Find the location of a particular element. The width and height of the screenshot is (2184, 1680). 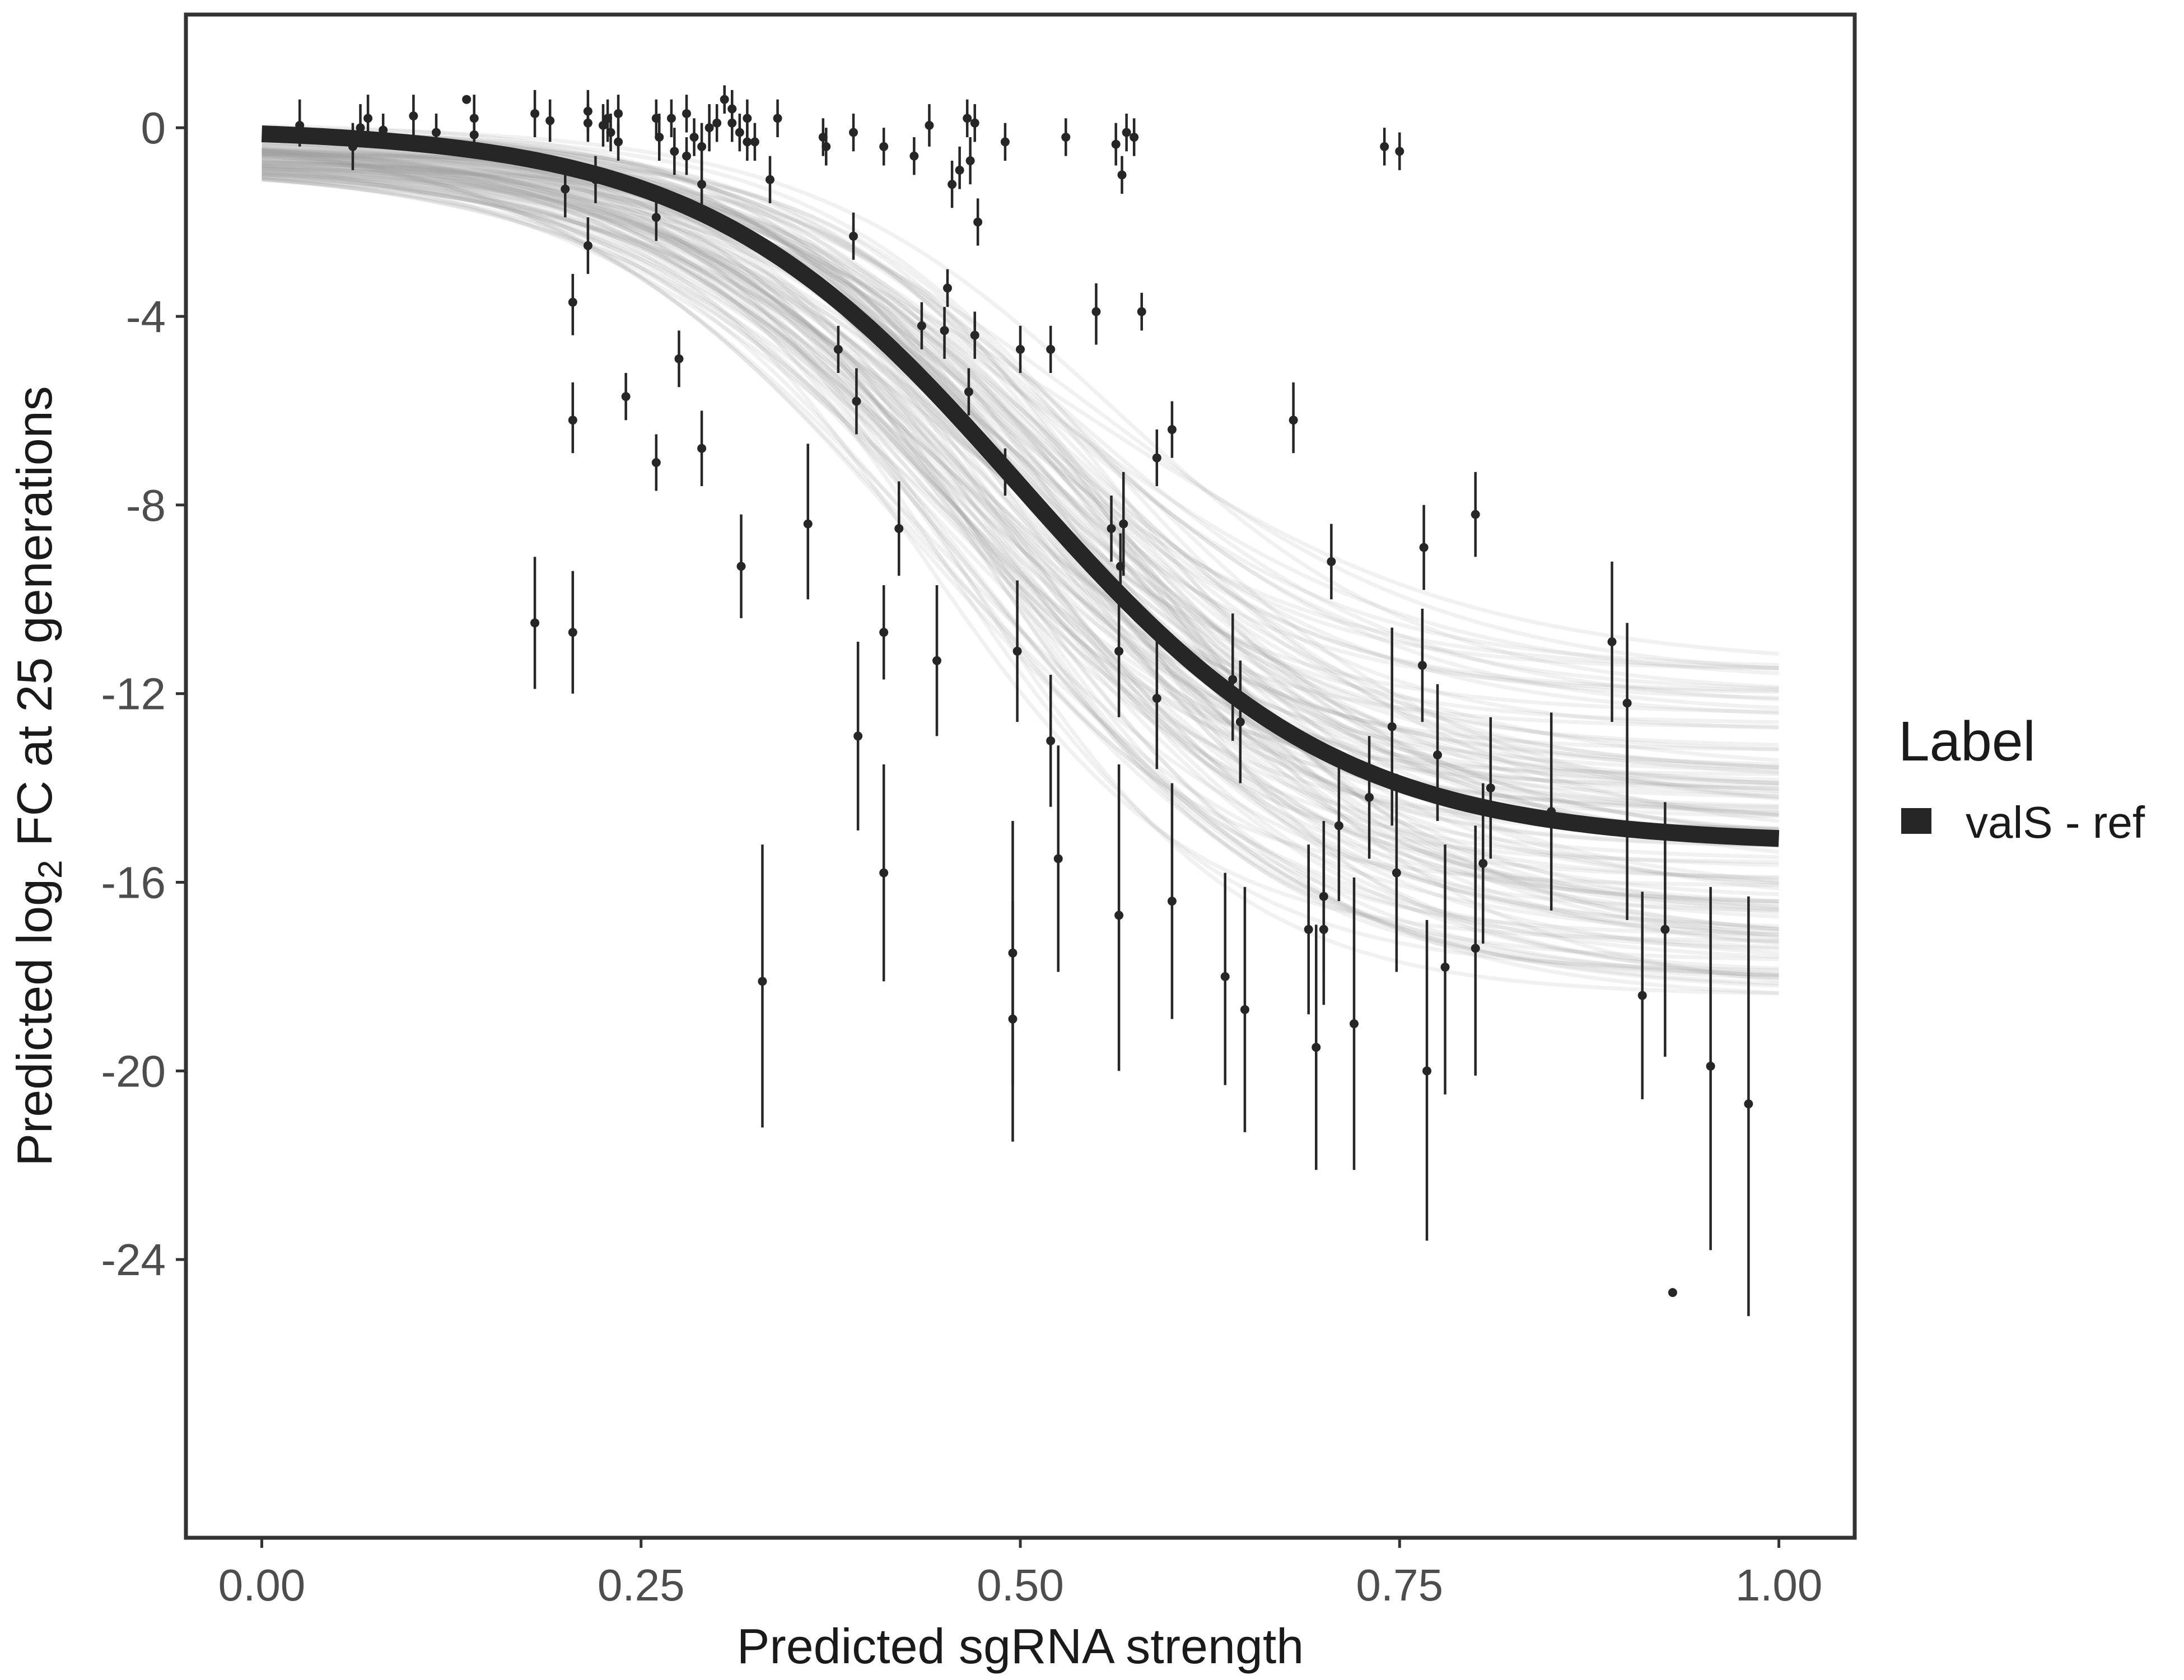

x-tick-label: 0.25 is located at coordinates (642, 1585).